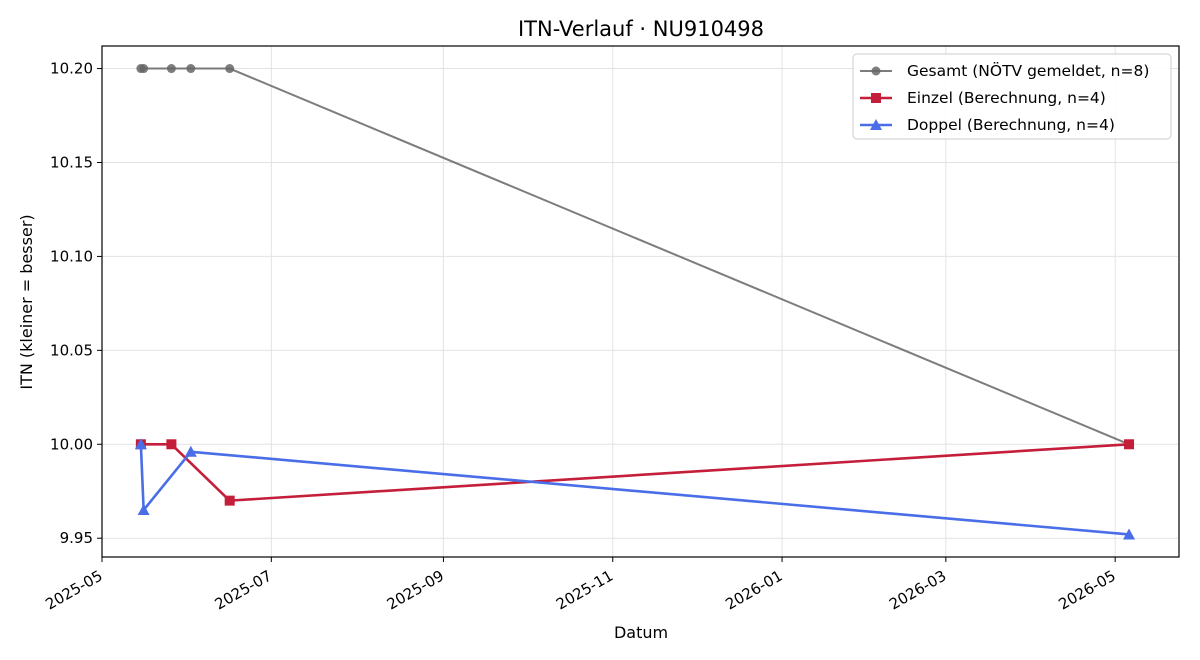 This screenshot has width=1200, height=660. I want to click on x-tick-label: 2025-07, so click(243, 590).